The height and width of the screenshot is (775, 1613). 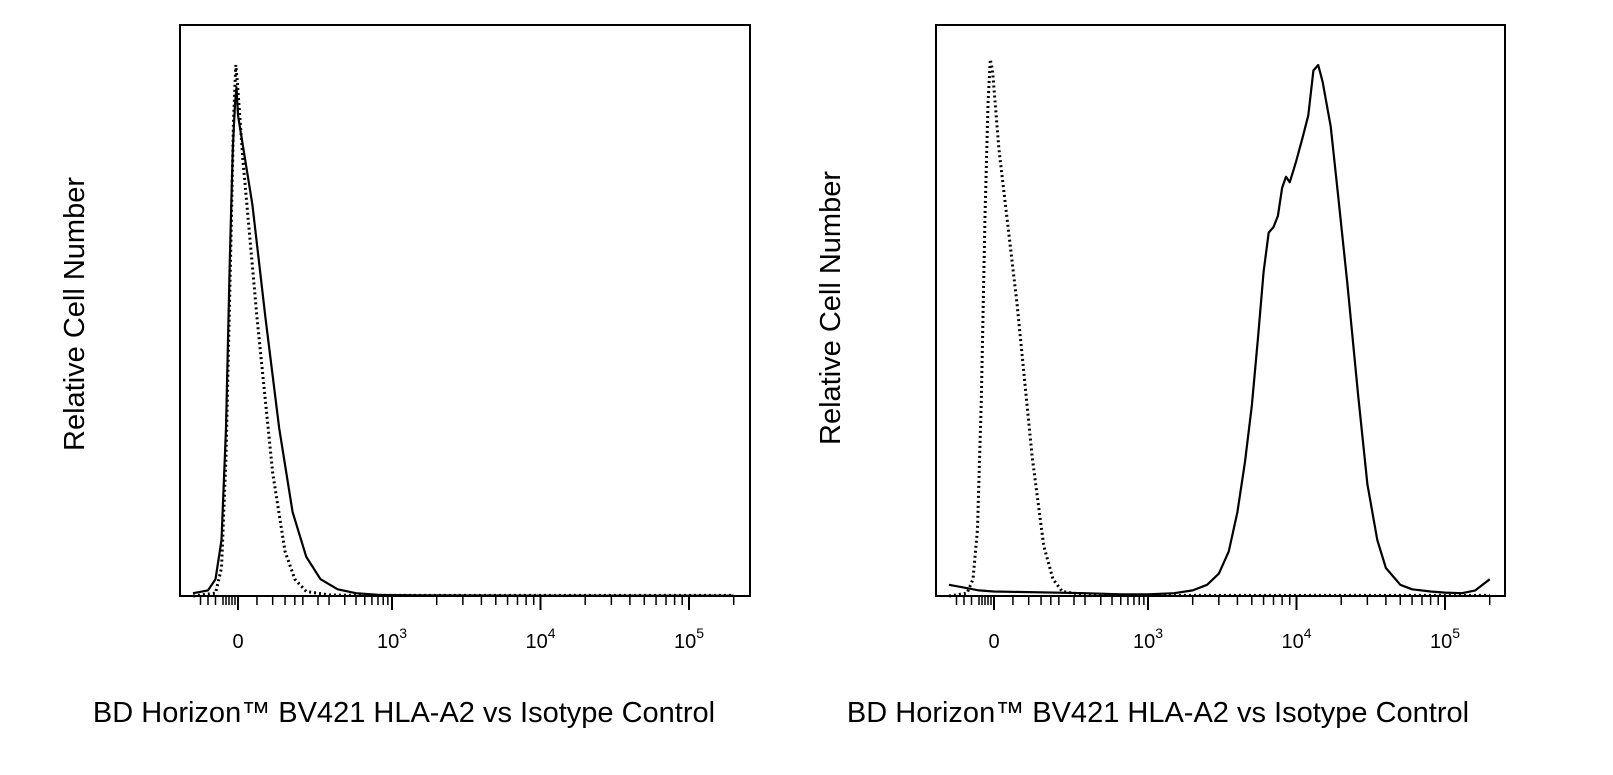 What do you see at coordinates (689, 639) in the screenshot?
I see `x-tick-label-left: 10⁵` at bounding box center [689, 639].